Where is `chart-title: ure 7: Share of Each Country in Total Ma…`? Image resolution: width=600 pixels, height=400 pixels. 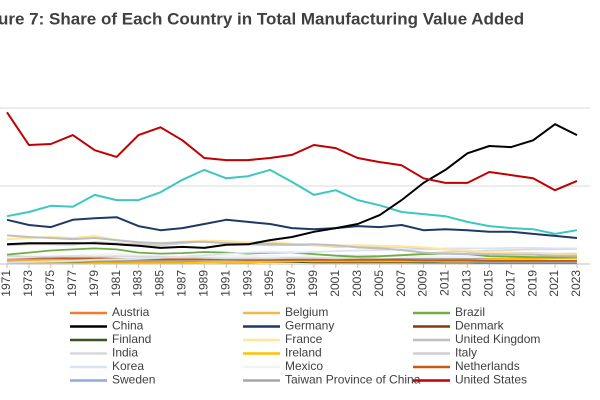 chart-title: ure 7: Share of Each Country in Total Ma… is located at coordinates (262, 18).